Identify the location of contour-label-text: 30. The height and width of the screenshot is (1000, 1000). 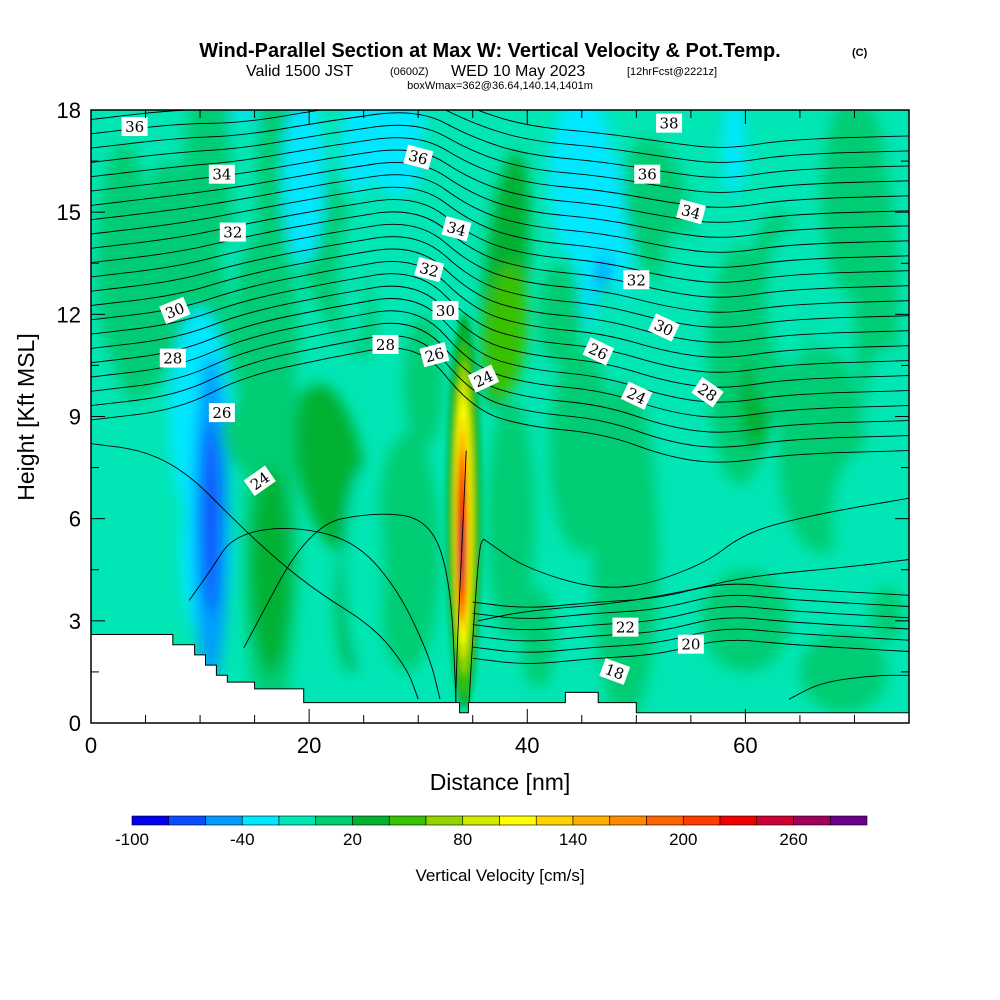
(445, 311).